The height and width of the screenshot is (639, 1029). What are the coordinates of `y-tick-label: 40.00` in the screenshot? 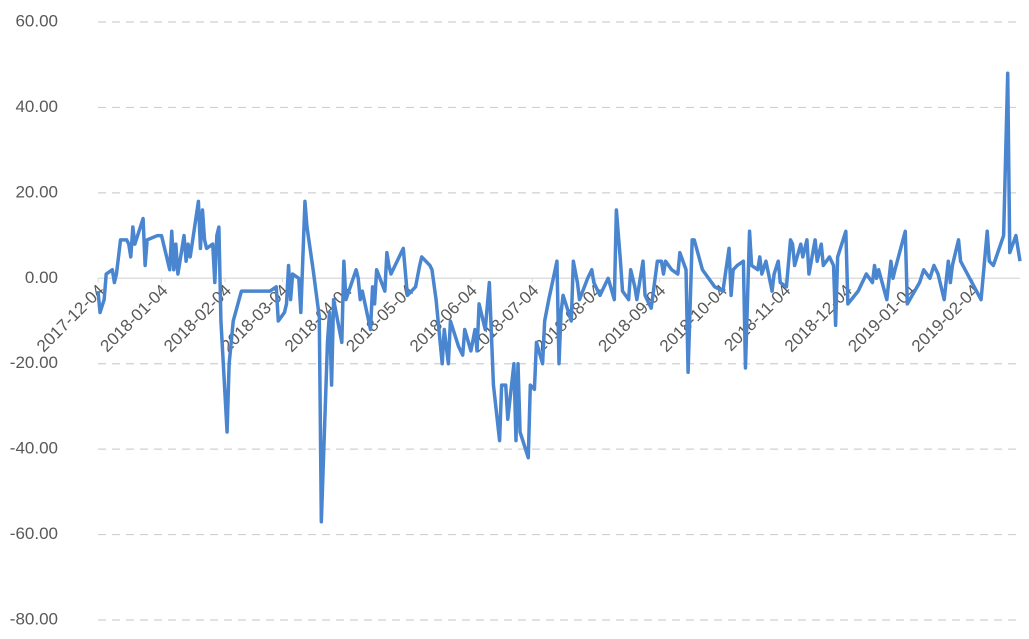 It's located at (36, 106).